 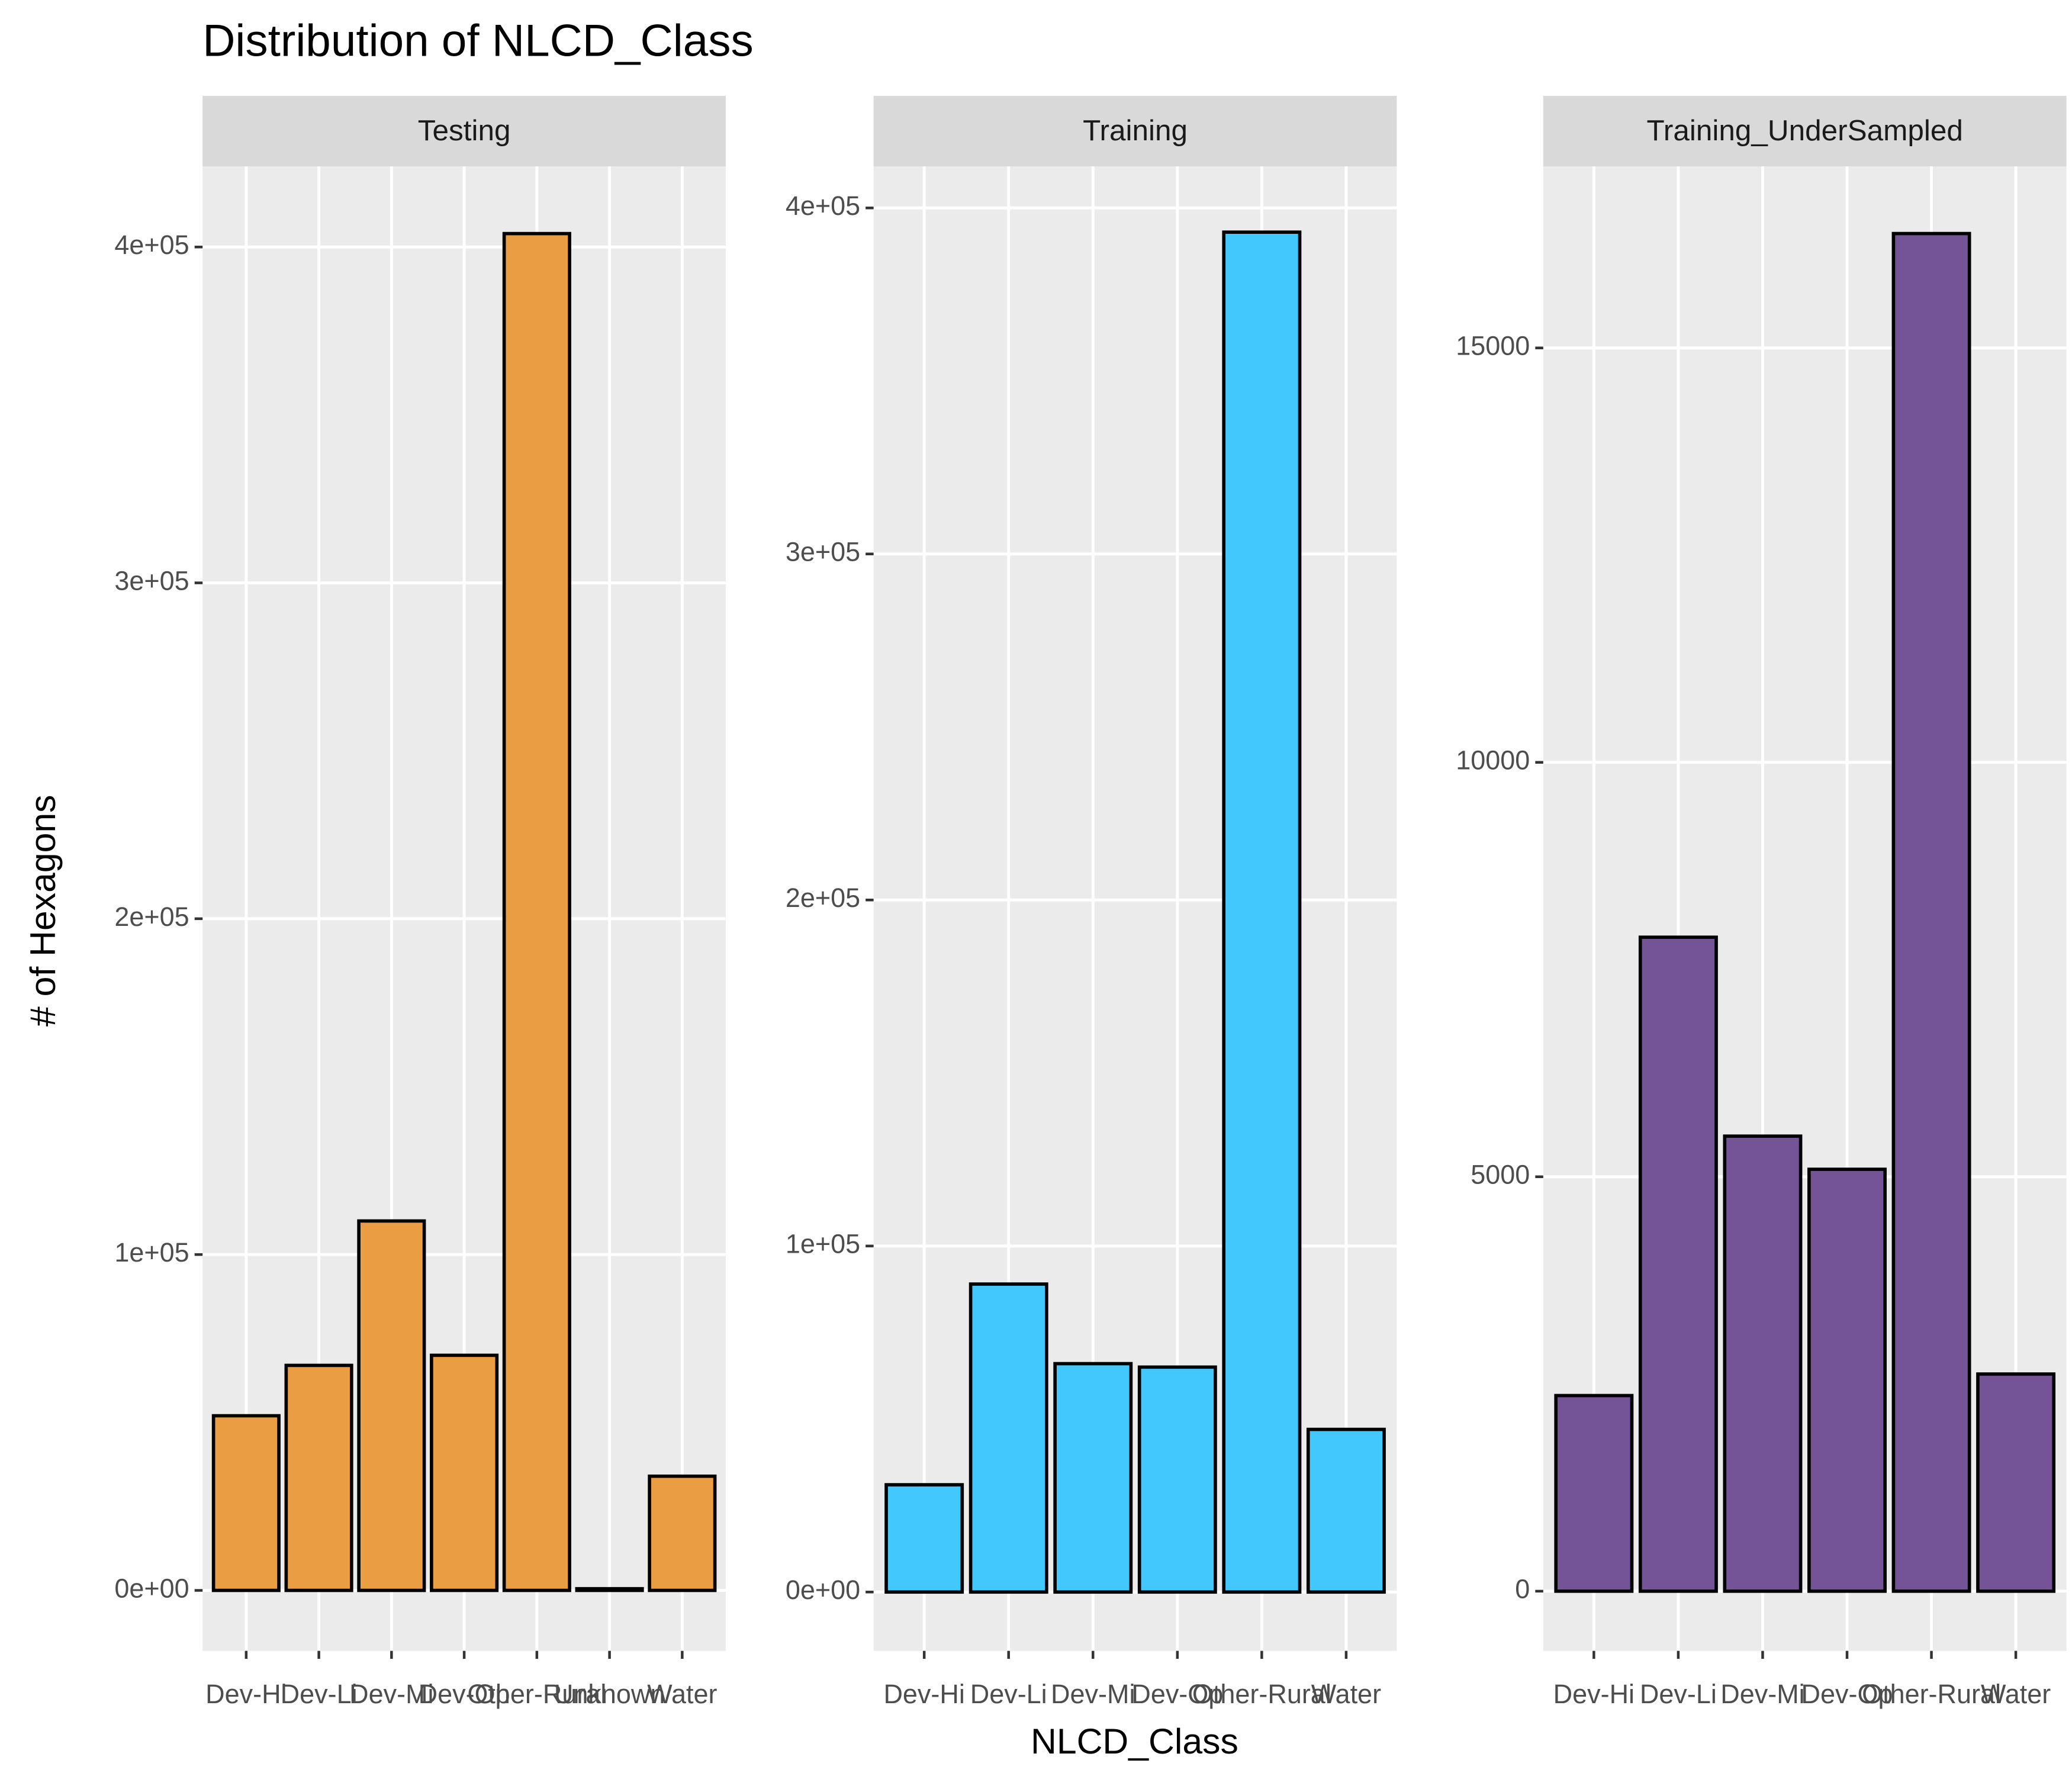 I want to click on y-tick-label: 10000, so click(x=1493, y=760).